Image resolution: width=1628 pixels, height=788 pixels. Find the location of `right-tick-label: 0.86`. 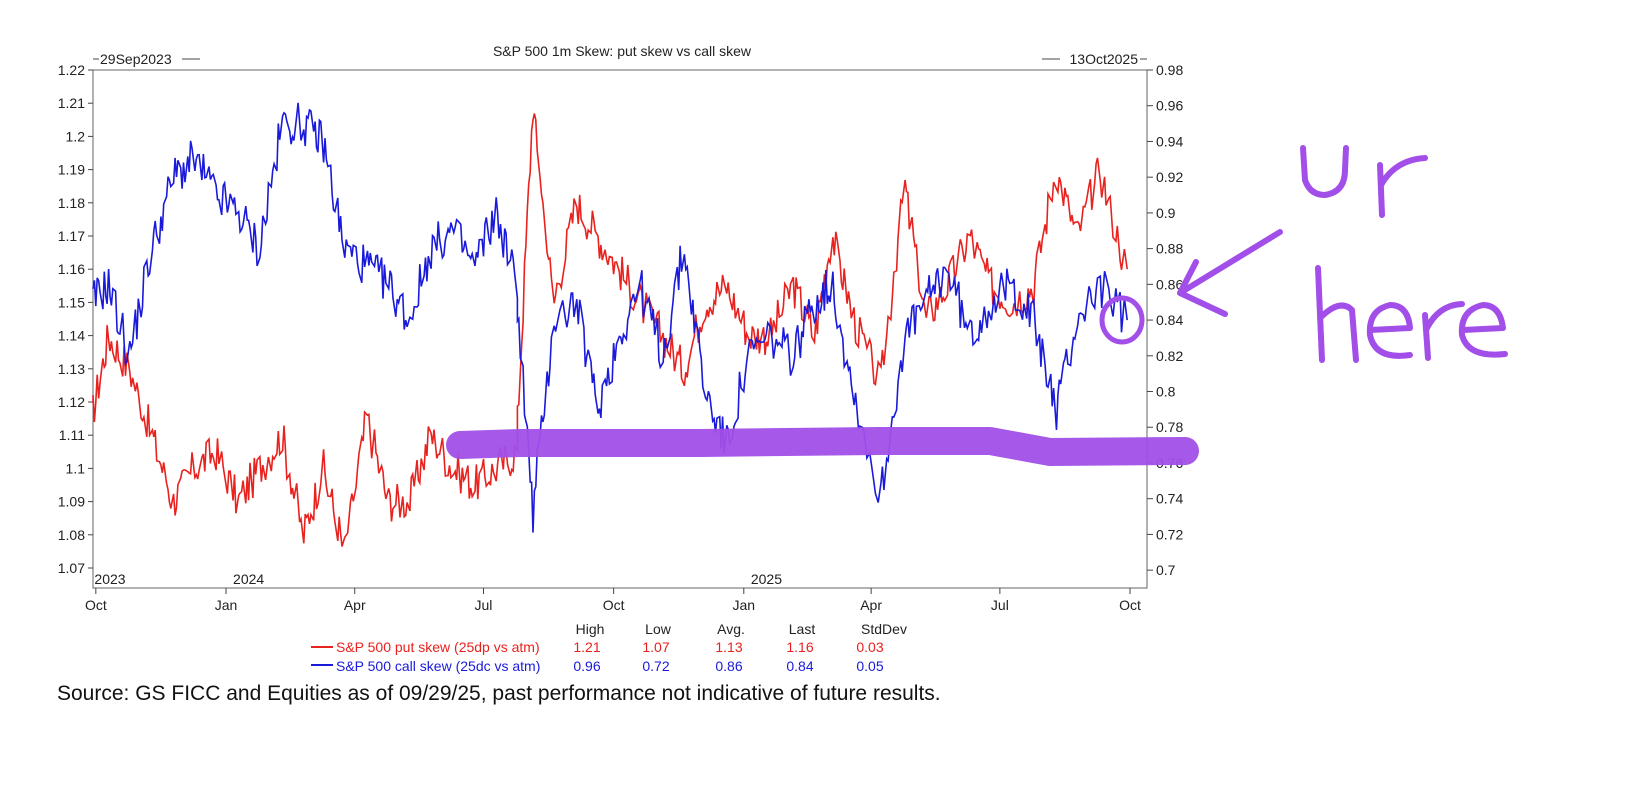

right-tick-label: 0.86 is located at coordinates (1169, 284).